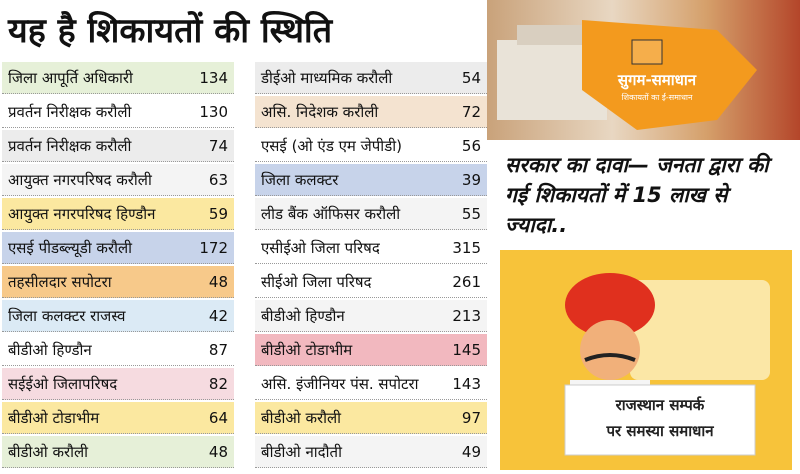  Describe the element at coordinates (300, 179) in the screenshot. I see `officer: जिला कलक्टर` at that location.